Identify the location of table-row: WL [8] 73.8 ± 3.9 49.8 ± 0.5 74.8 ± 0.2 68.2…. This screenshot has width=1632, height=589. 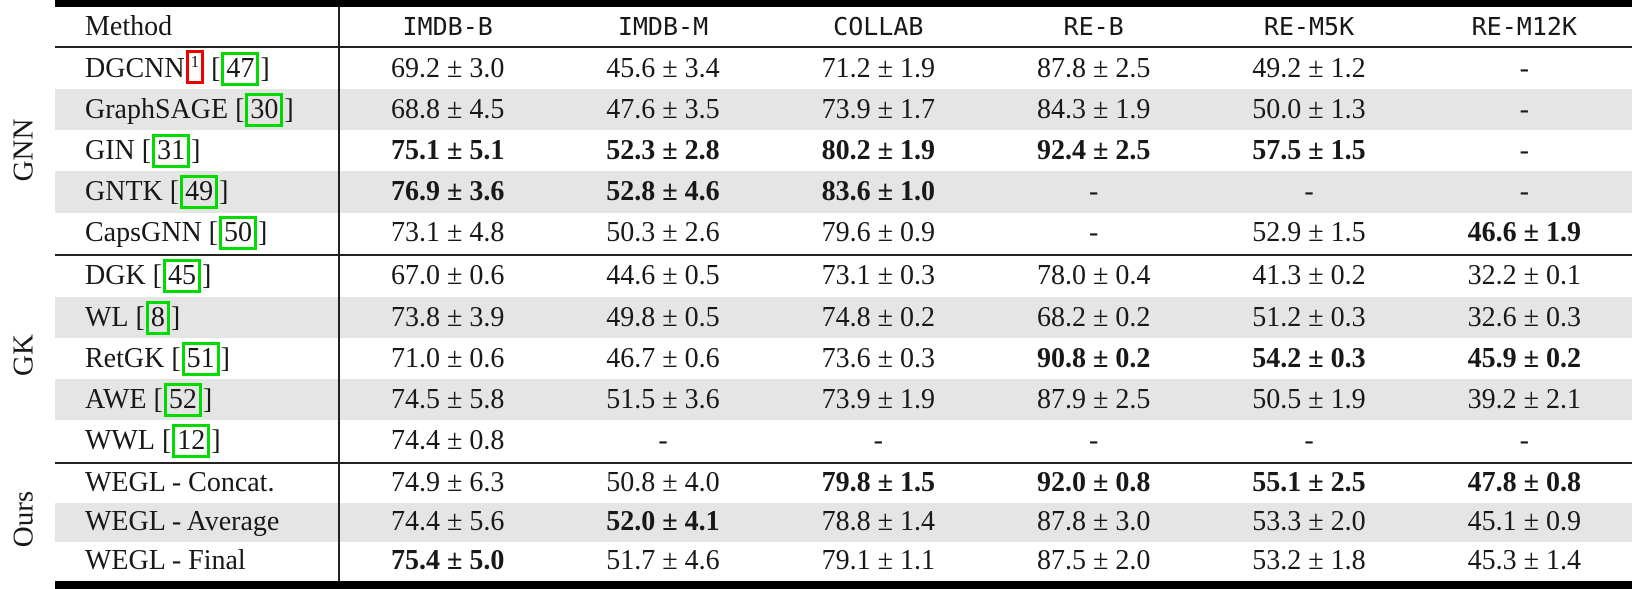
(843, 317).